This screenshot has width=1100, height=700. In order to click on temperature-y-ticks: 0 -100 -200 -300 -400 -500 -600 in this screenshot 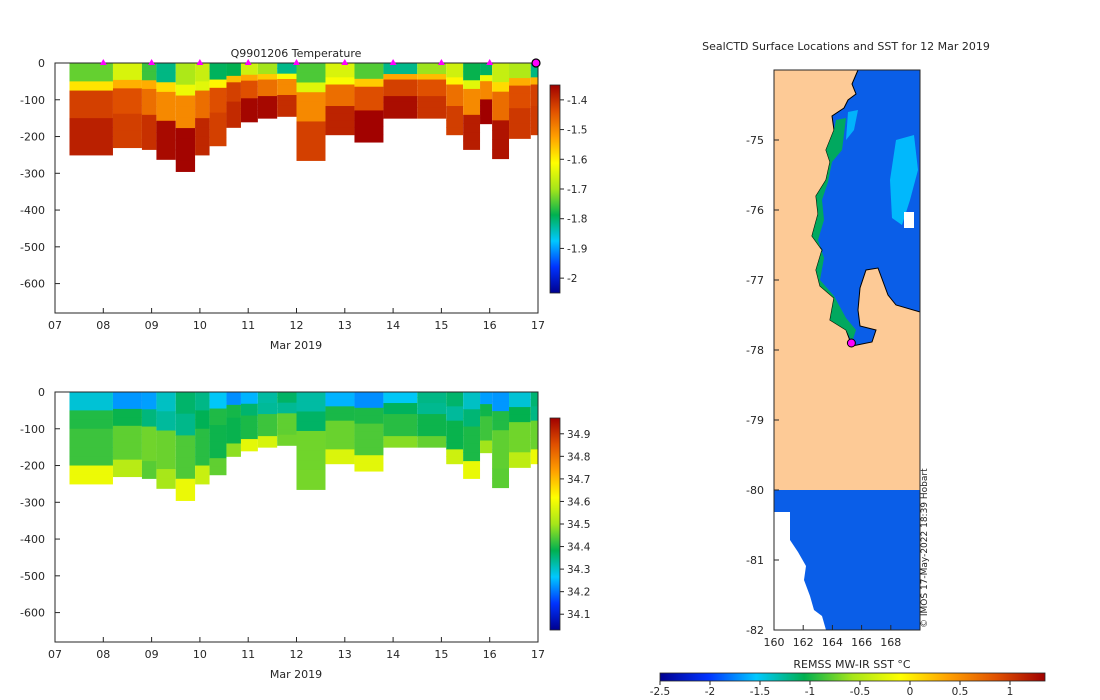, I will do `click(40, 174)`.